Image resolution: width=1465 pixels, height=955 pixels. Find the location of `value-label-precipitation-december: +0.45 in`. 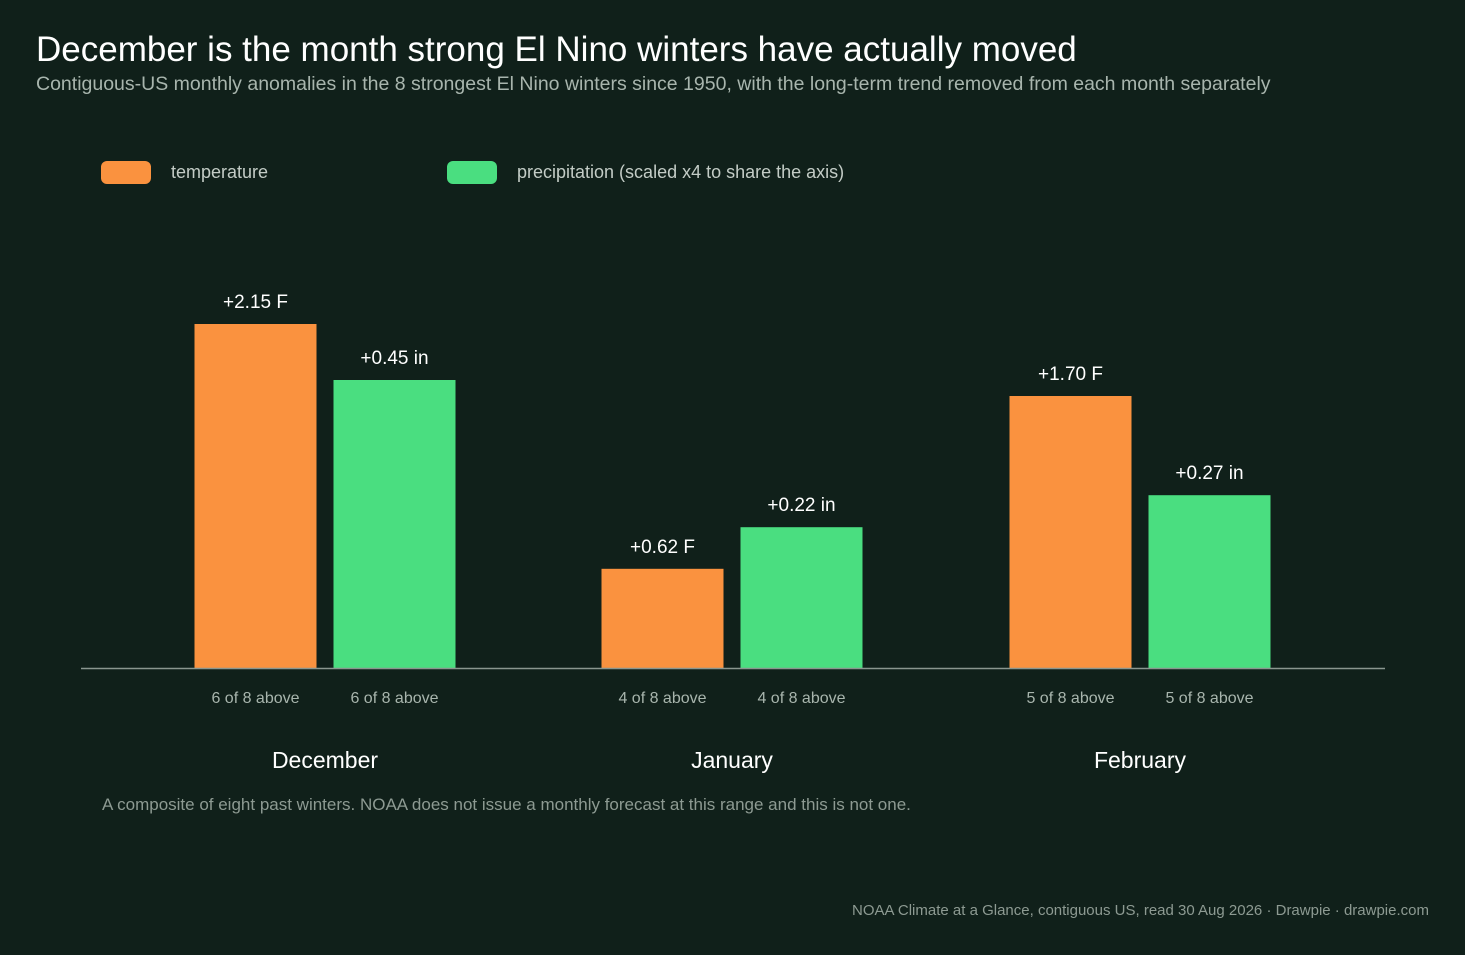

value-label-precipitation-december: +0.45 in is located at coordinates (394, 358).